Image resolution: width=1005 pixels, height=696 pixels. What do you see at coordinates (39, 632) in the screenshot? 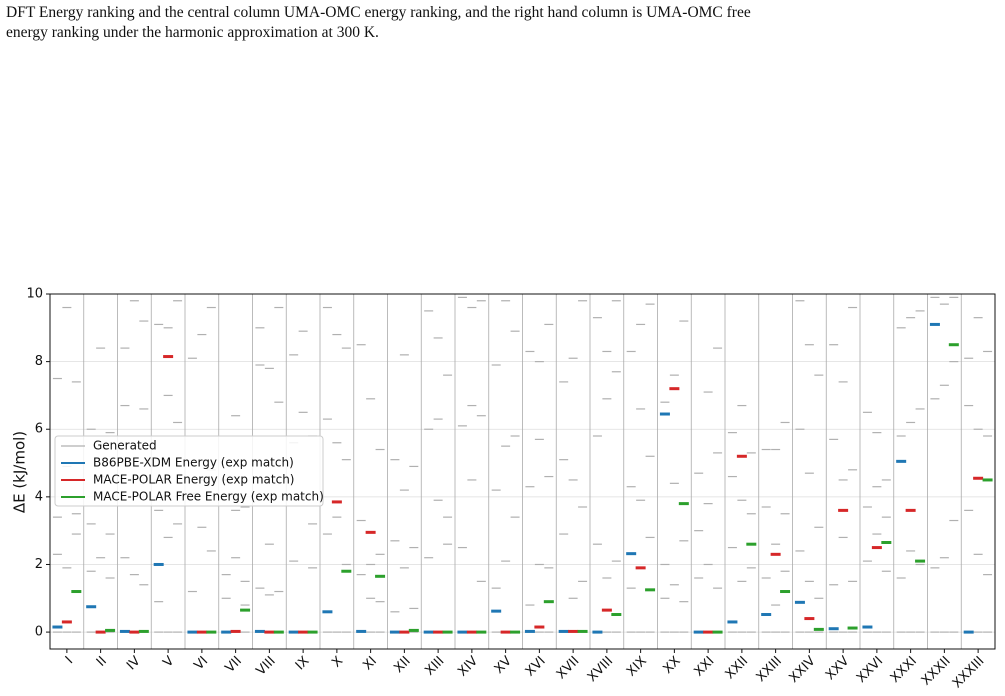
I see `y-tick-label: 0` at bounding box center [39, 632].